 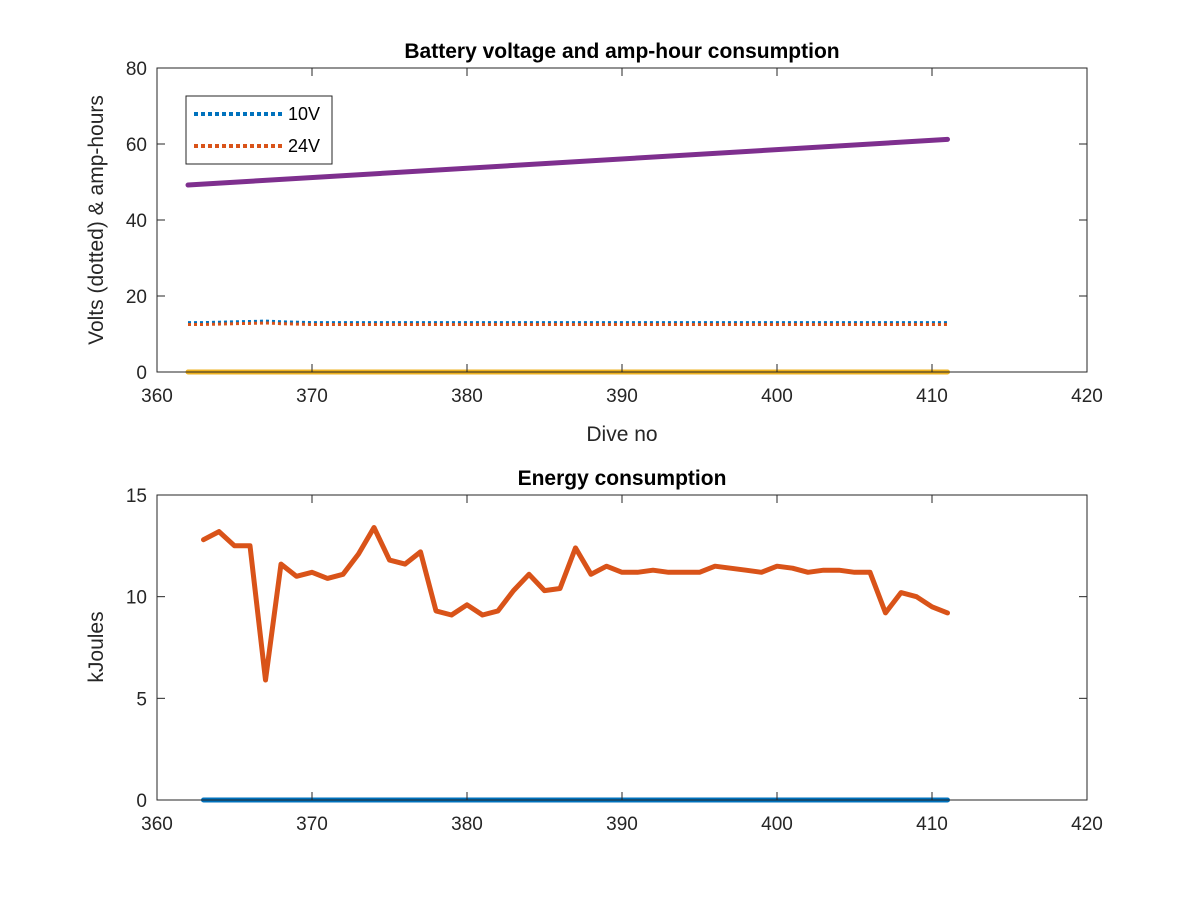 I want to click on legend-label-24v: 24V, so click(x=304, y=146).